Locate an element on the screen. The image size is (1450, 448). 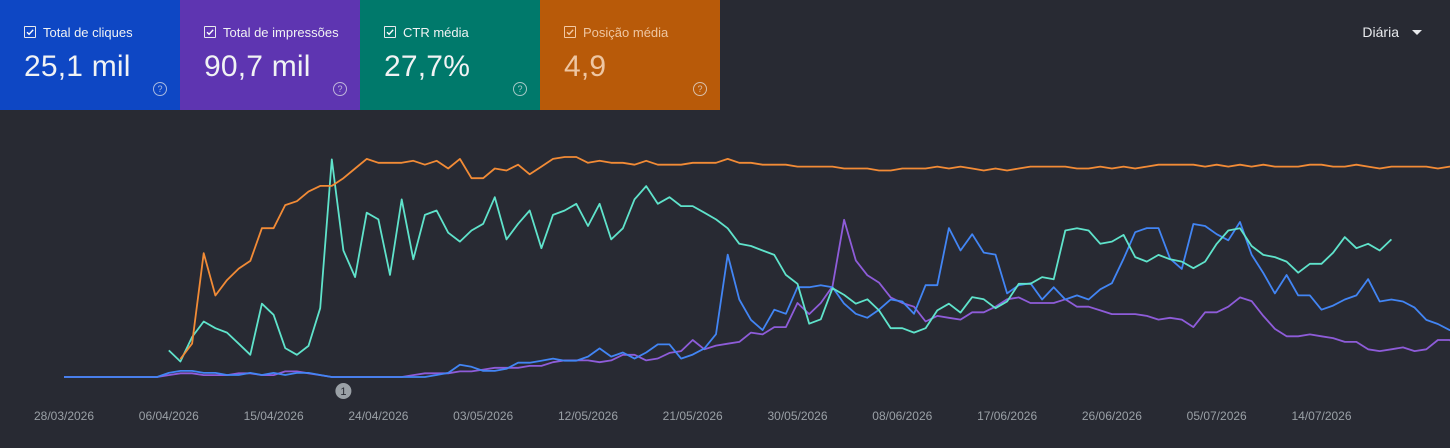
metric-card-position: Posição média 4,9 ? is located at coordinates (630, 55).